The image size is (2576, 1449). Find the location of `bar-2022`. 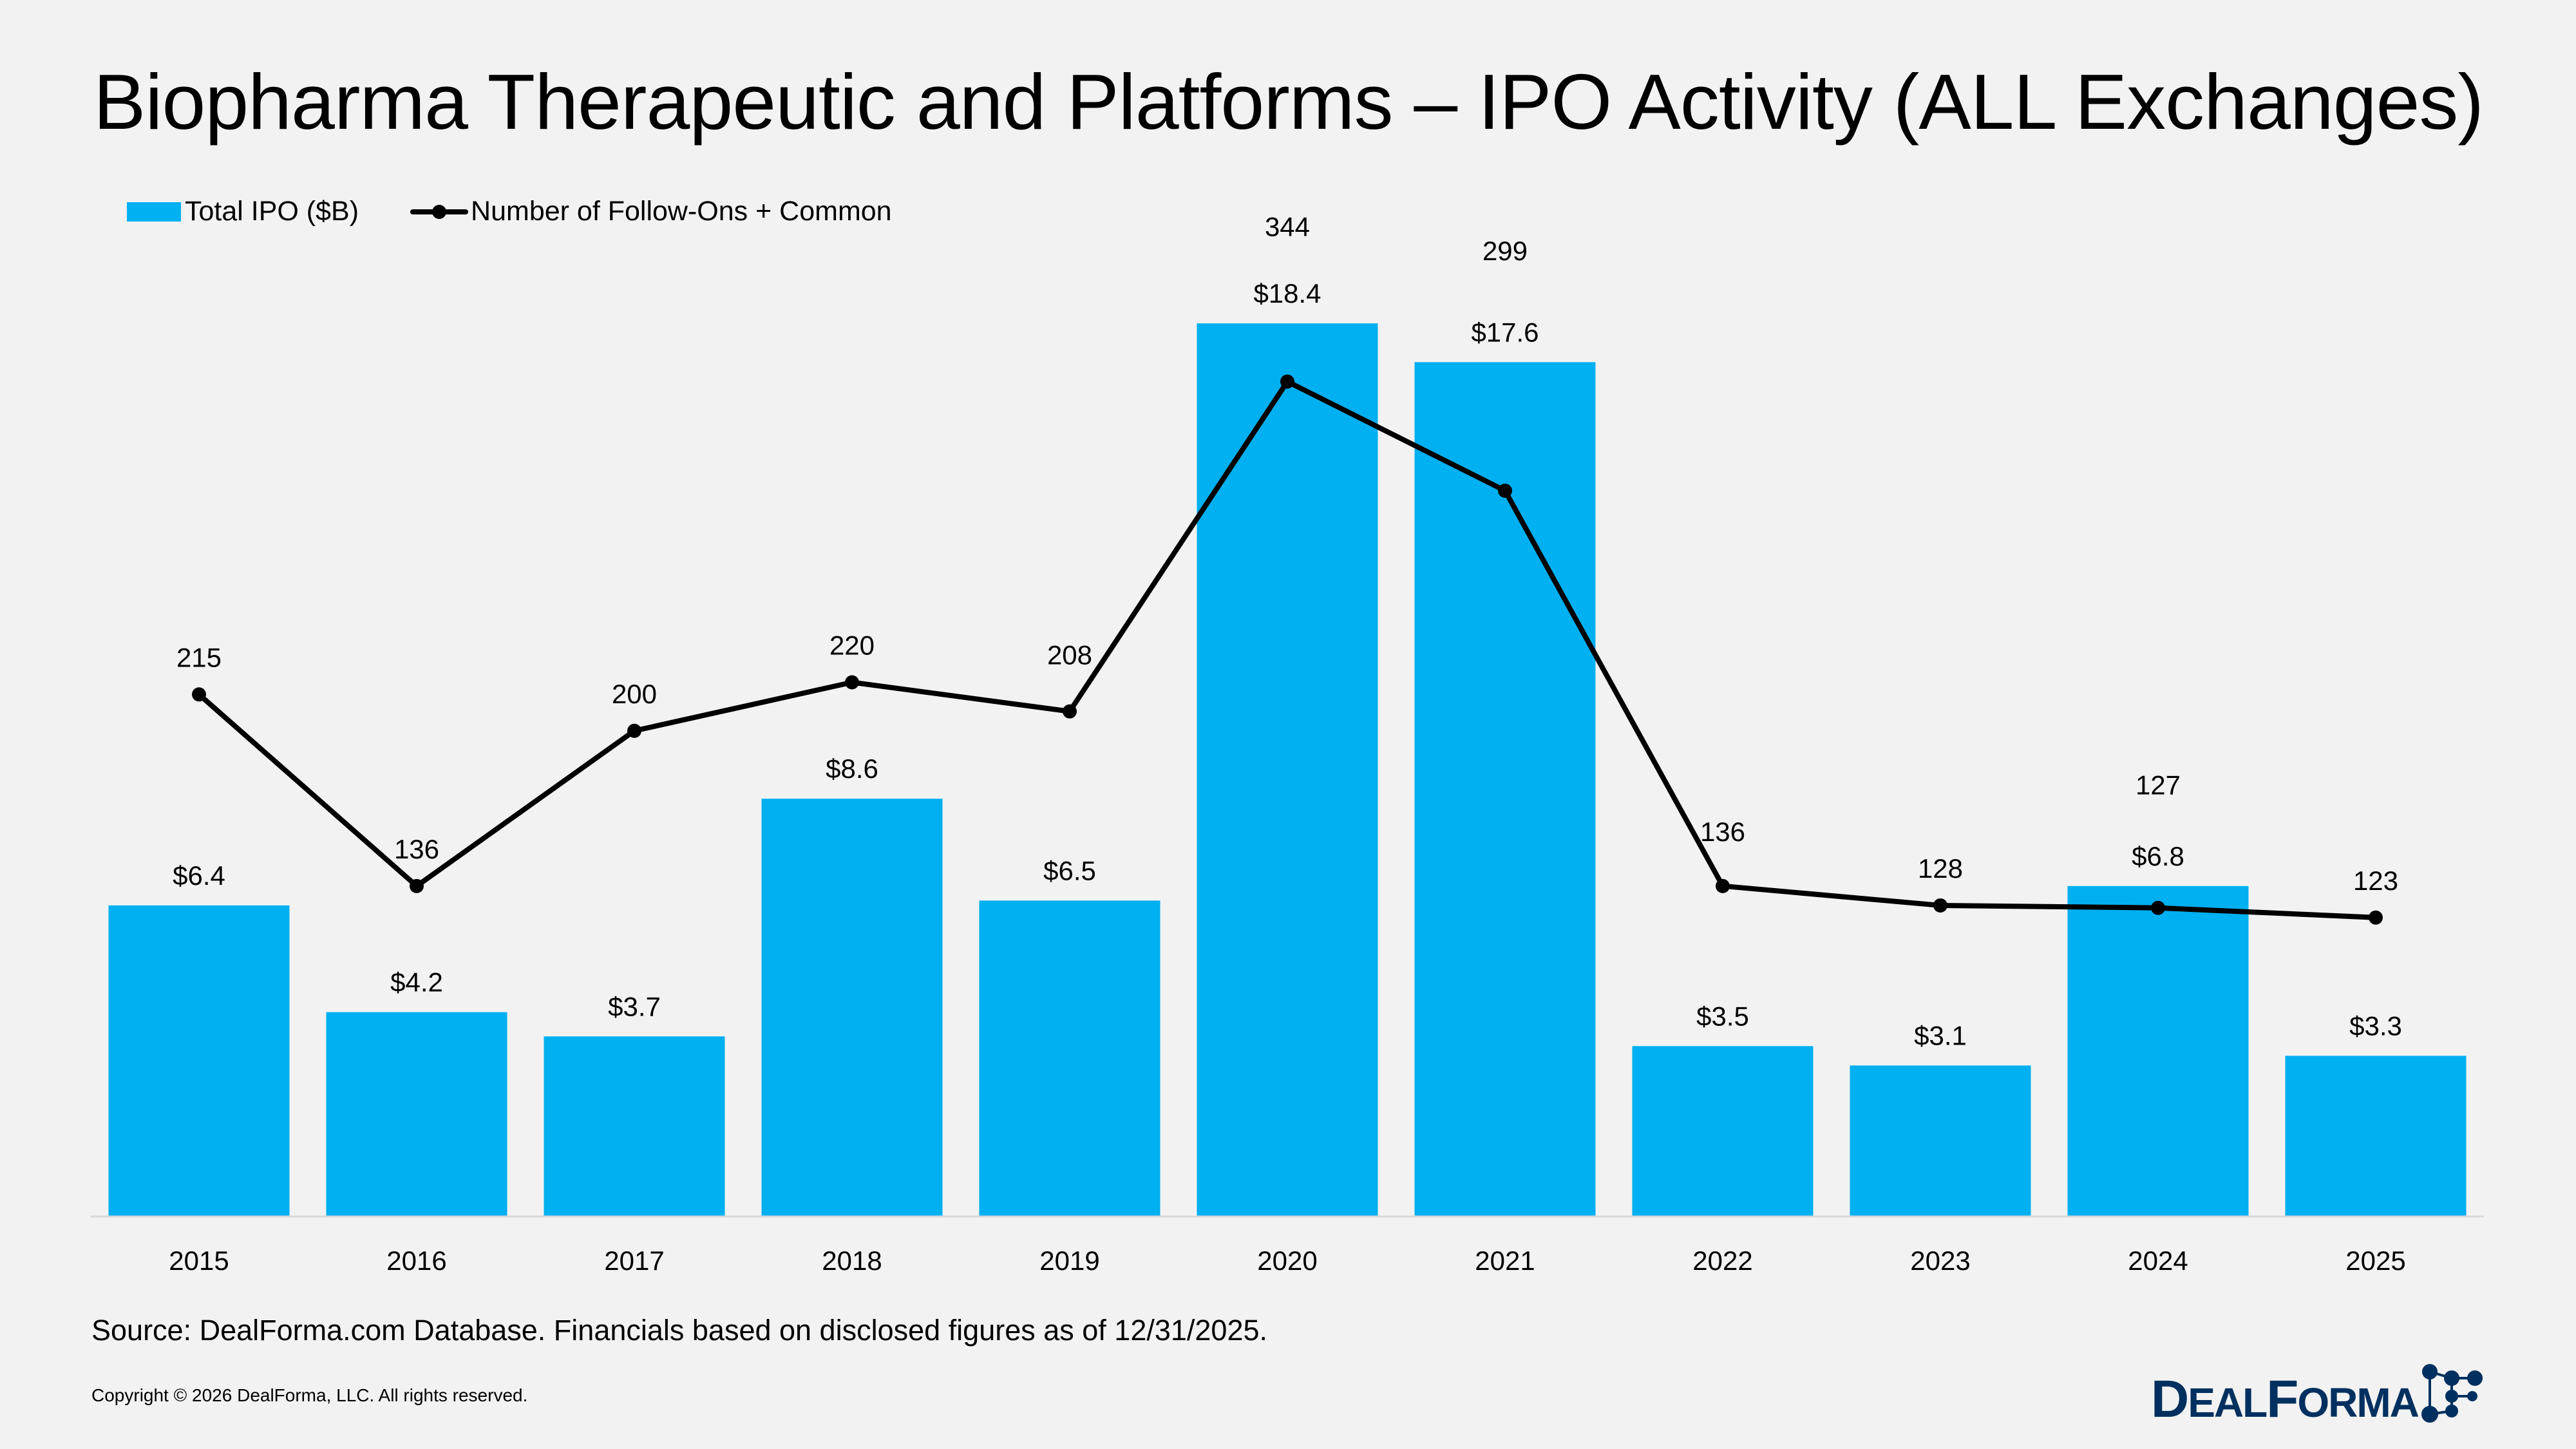

bar-2022 is located at coordinates (1723, 1131).